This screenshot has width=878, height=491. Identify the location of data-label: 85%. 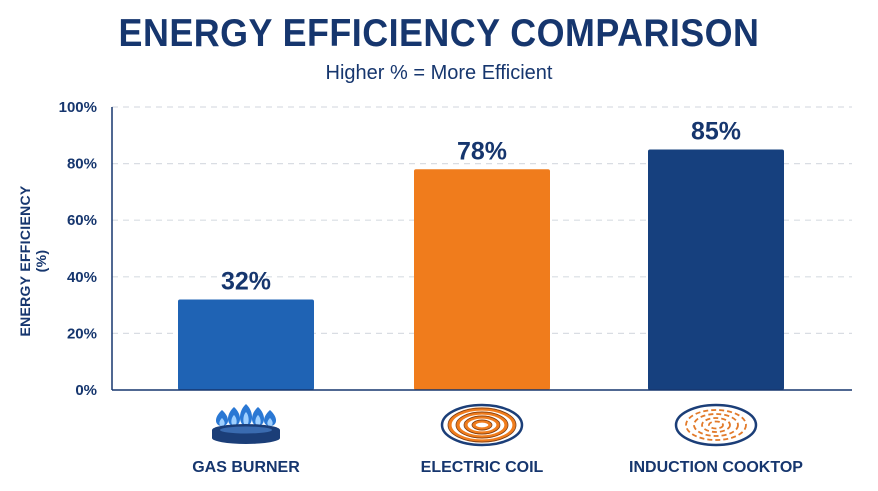
(716, 131).